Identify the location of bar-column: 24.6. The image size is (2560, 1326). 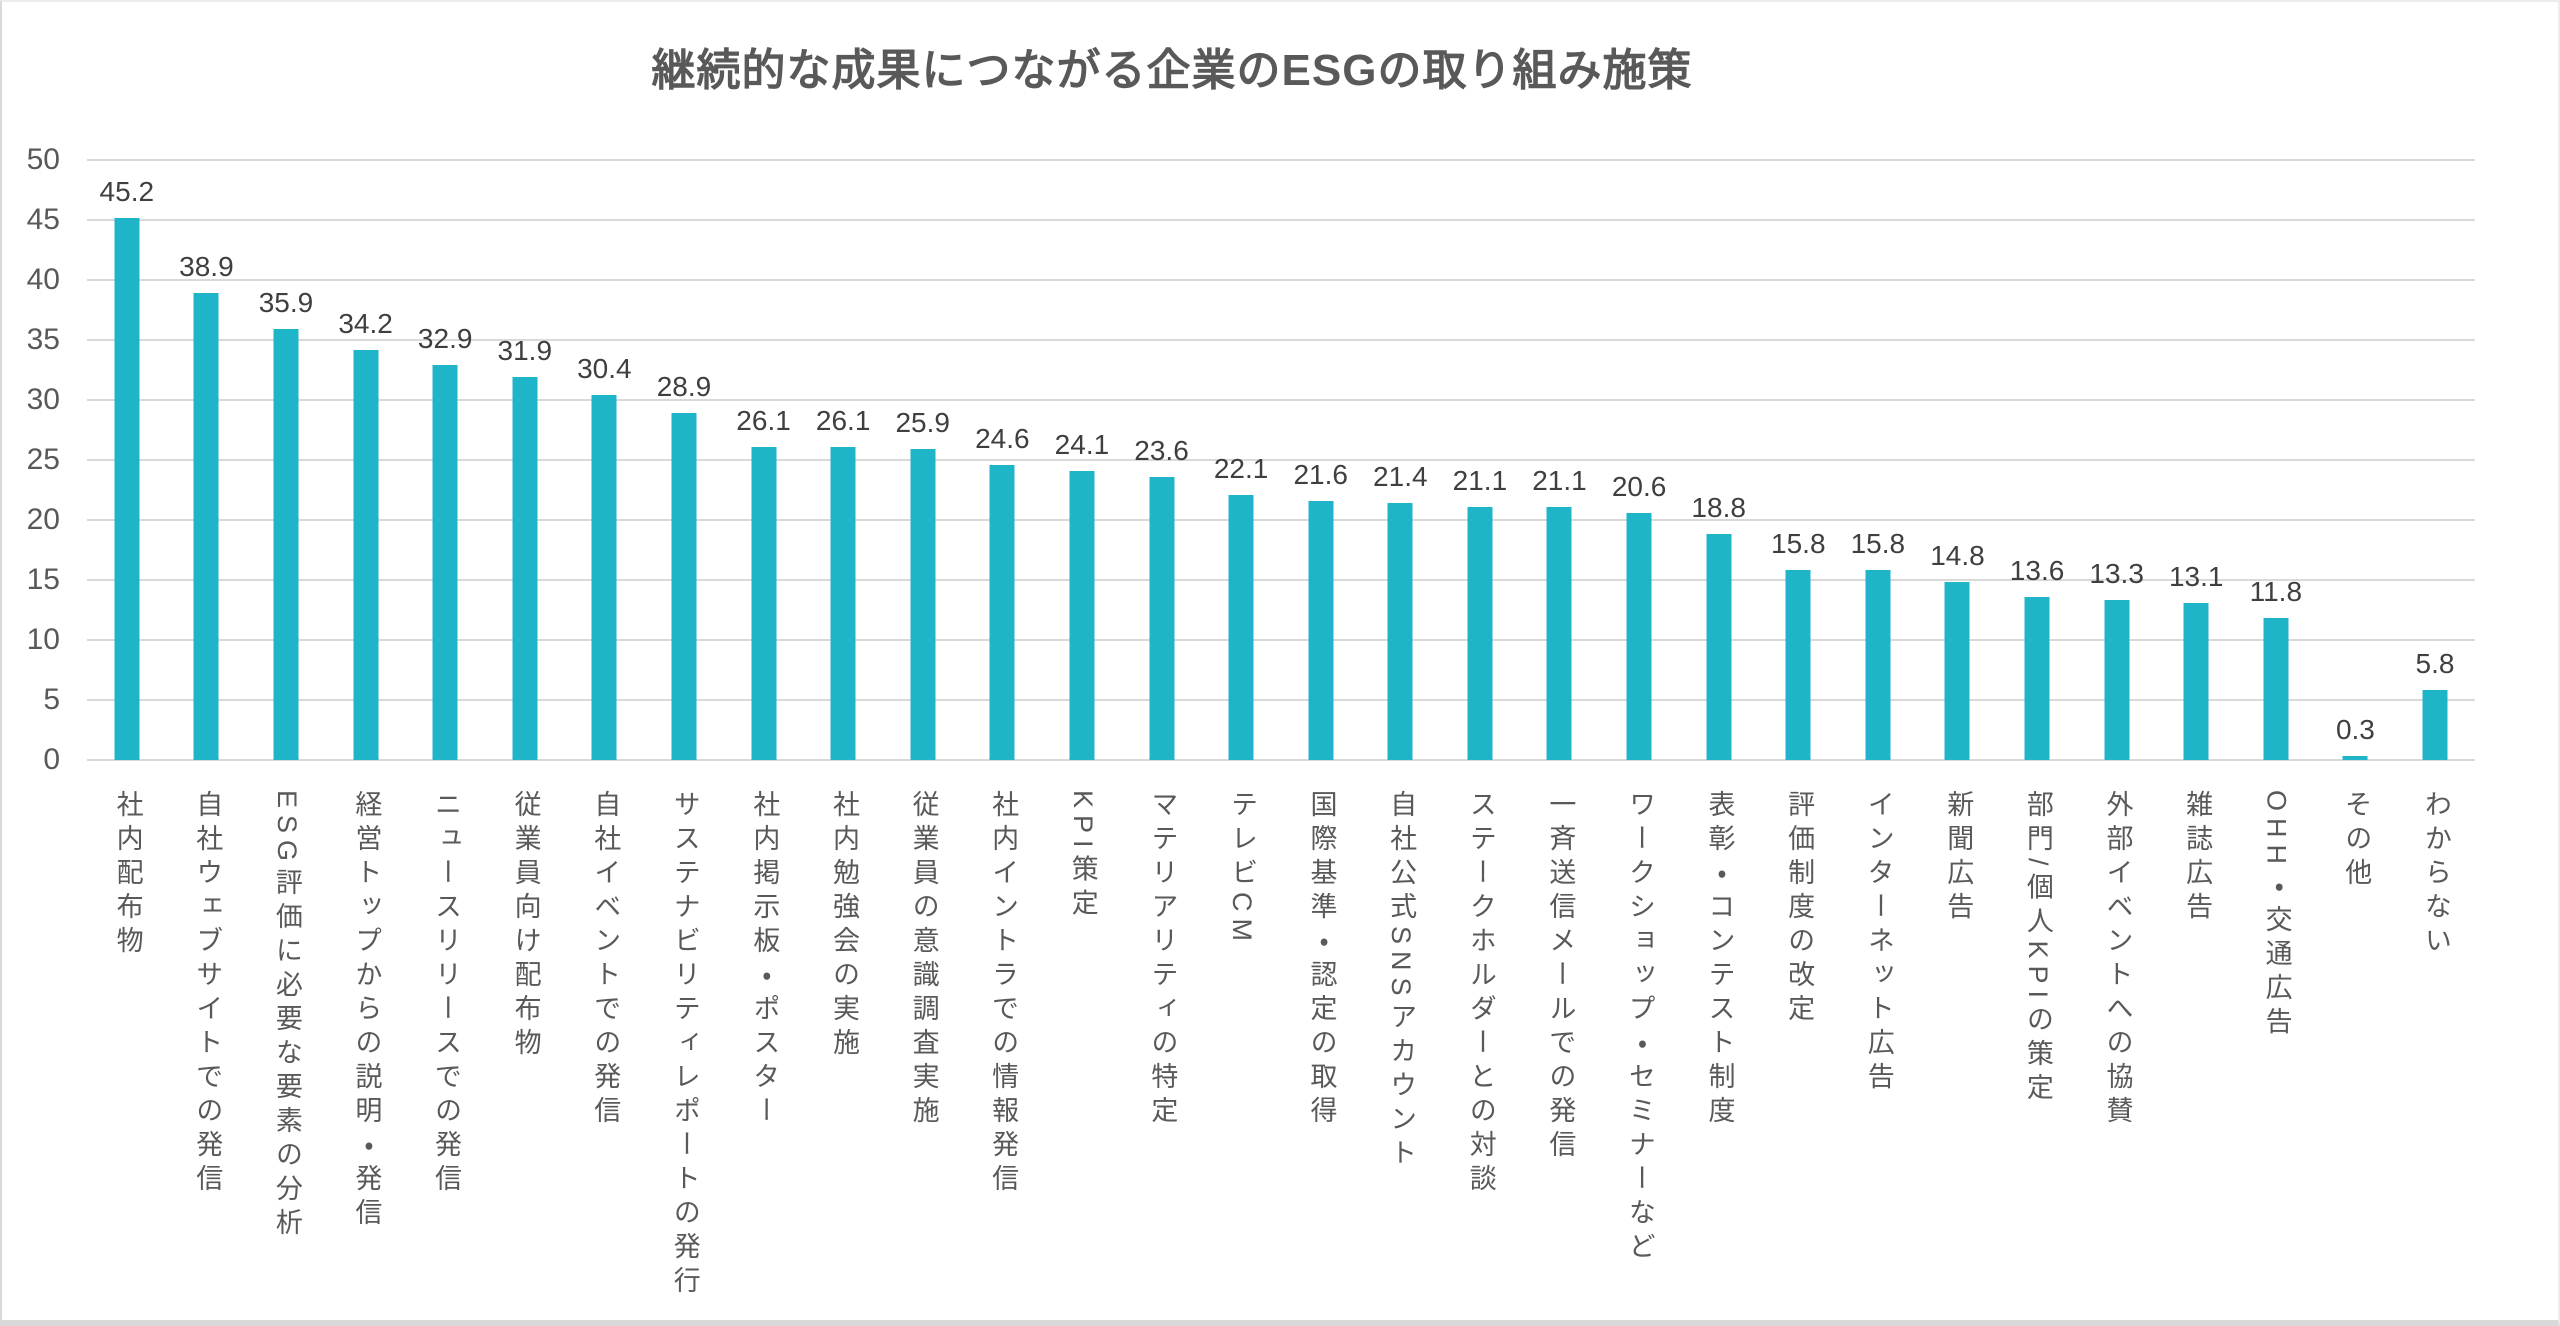
(1003, 460).